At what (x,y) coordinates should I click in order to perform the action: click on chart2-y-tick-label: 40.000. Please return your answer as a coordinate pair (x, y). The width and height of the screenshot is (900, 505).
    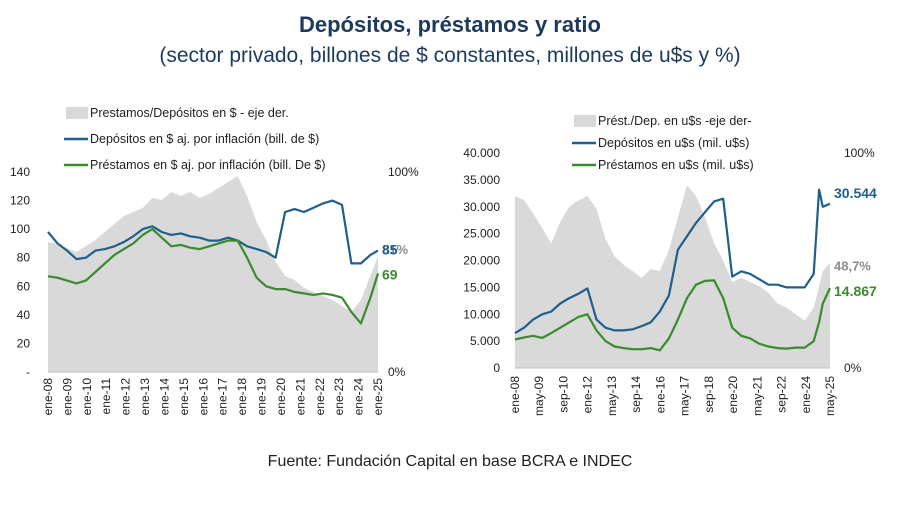
    Looking at the image, I should click on (481, 153).